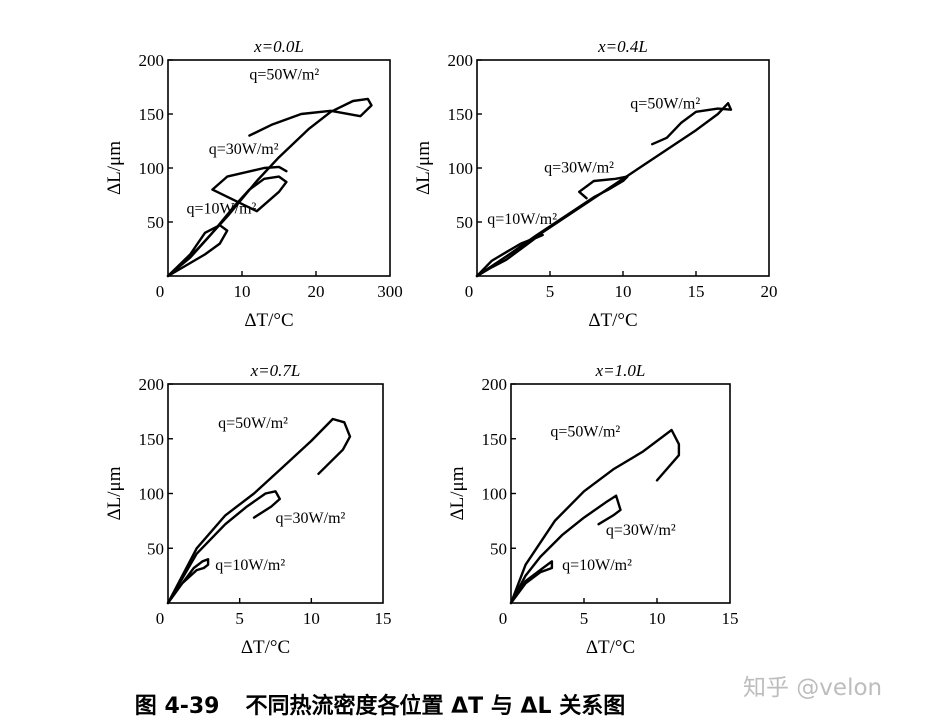 The image size is (928, 723). I want to click on x-tick-label: 300, so click(390, 291).